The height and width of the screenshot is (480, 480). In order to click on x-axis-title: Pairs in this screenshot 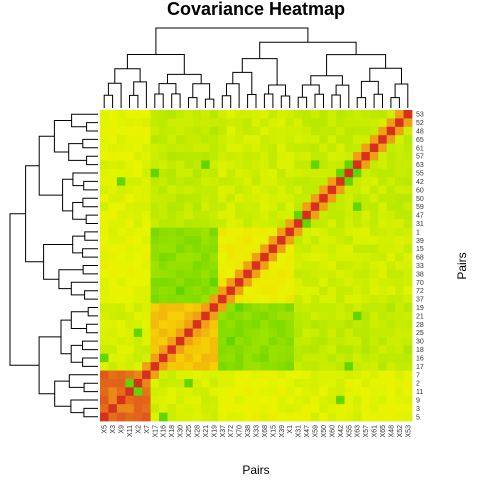, I will do `click(255, 470)`.